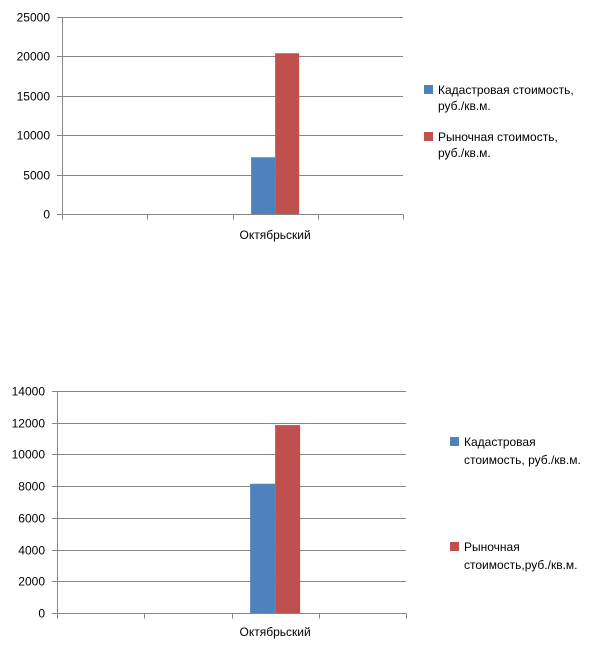 The width and height of the screenshot is (605, 659). I want to click on y-tick-label: 5000, so click(36, 176).